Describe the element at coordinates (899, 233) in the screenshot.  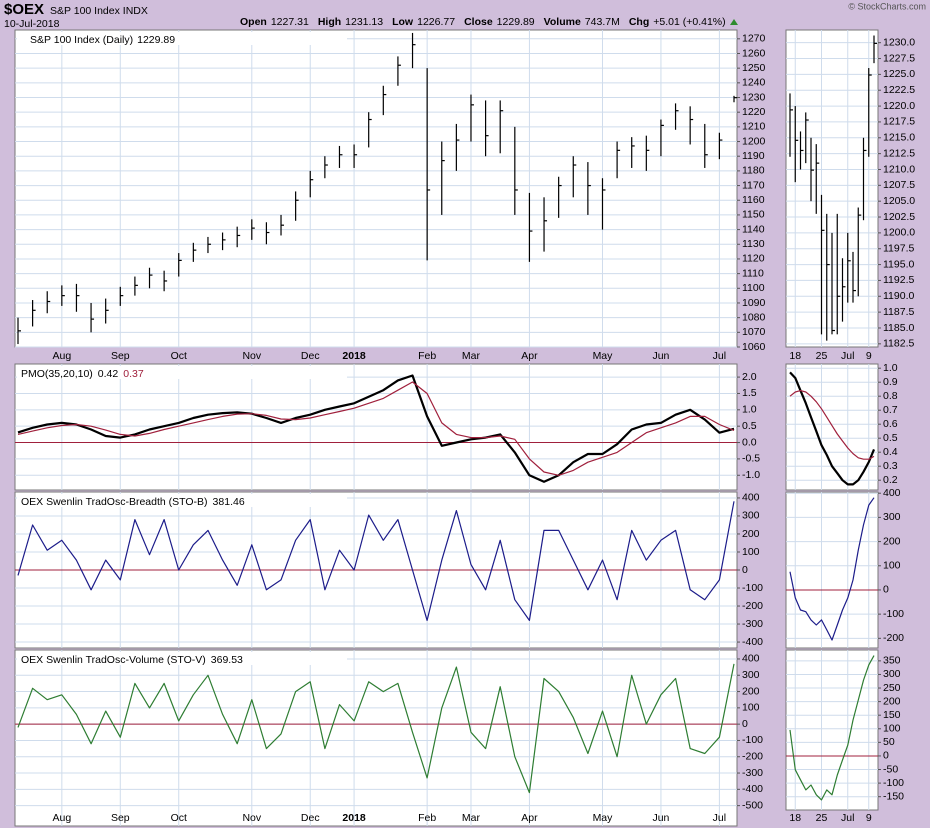
I see `y-tick-label: 1200.0` at that location.